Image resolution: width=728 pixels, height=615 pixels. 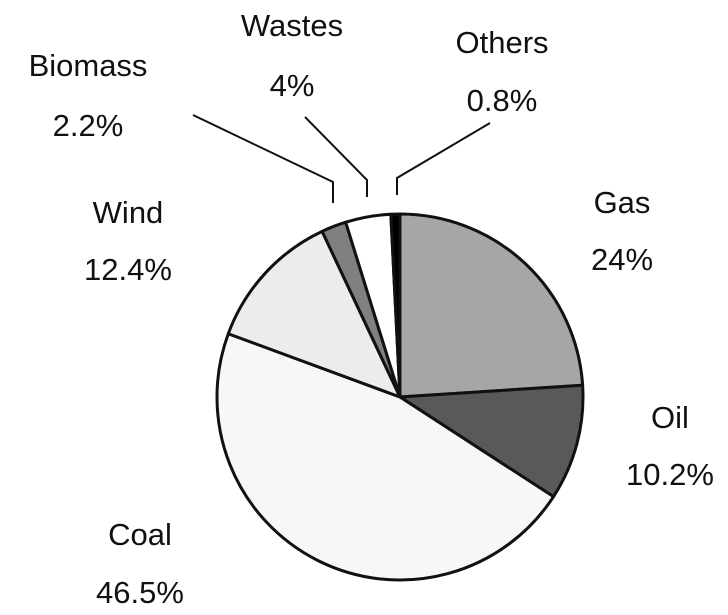 I want to click on value-label: 2.2%, so click(x=88, y=125).